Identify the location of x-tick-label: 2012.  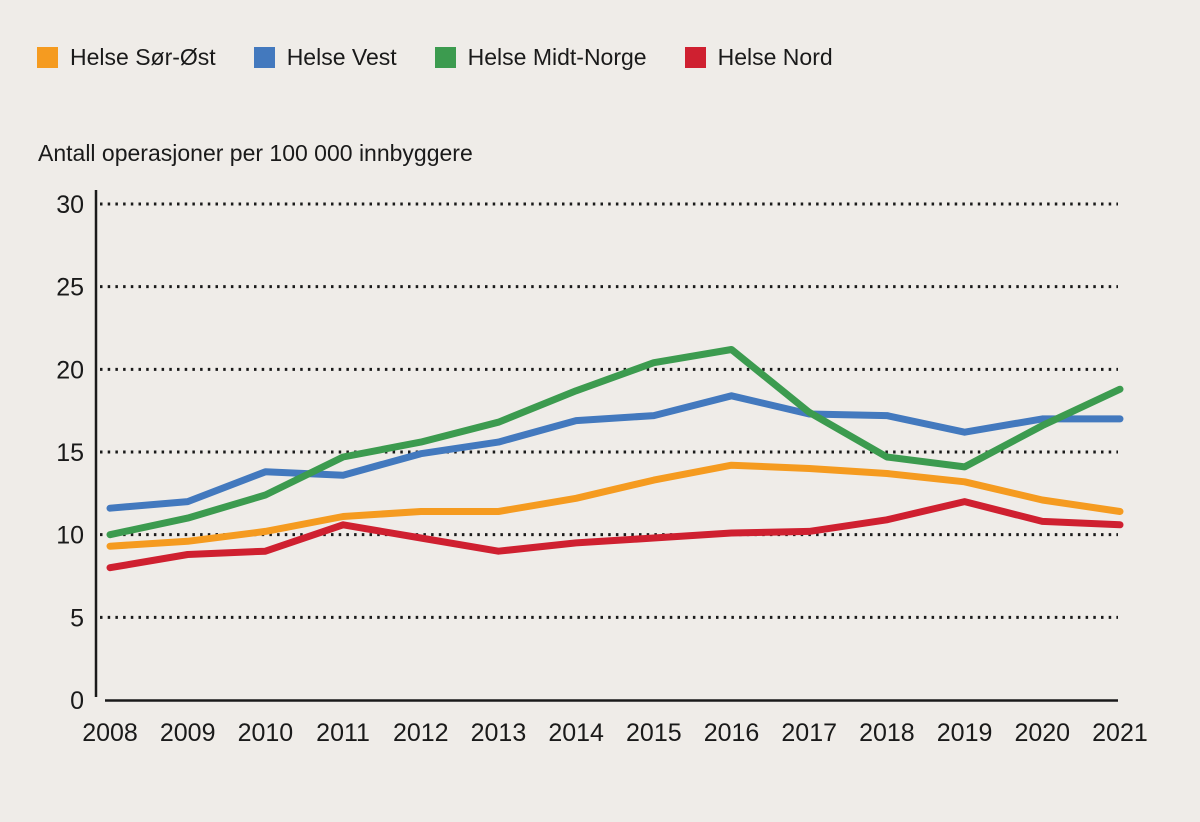
(421, 733).